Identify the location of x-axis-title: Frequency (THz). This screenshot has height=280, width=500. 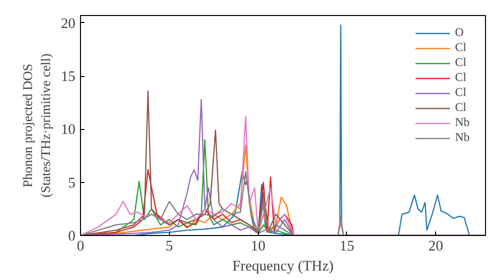
(283, 266).